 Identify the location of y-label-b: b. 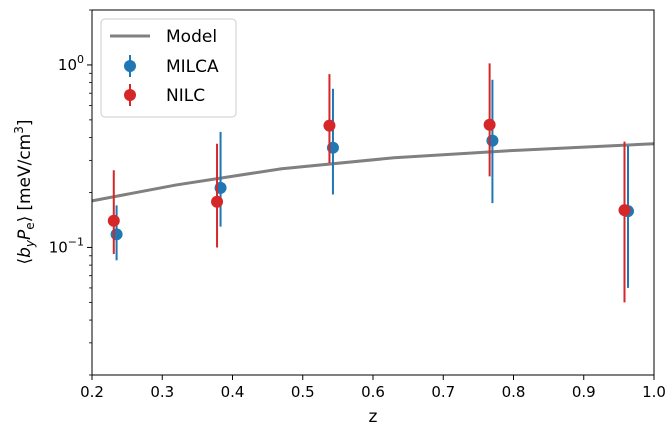
(25, 252).